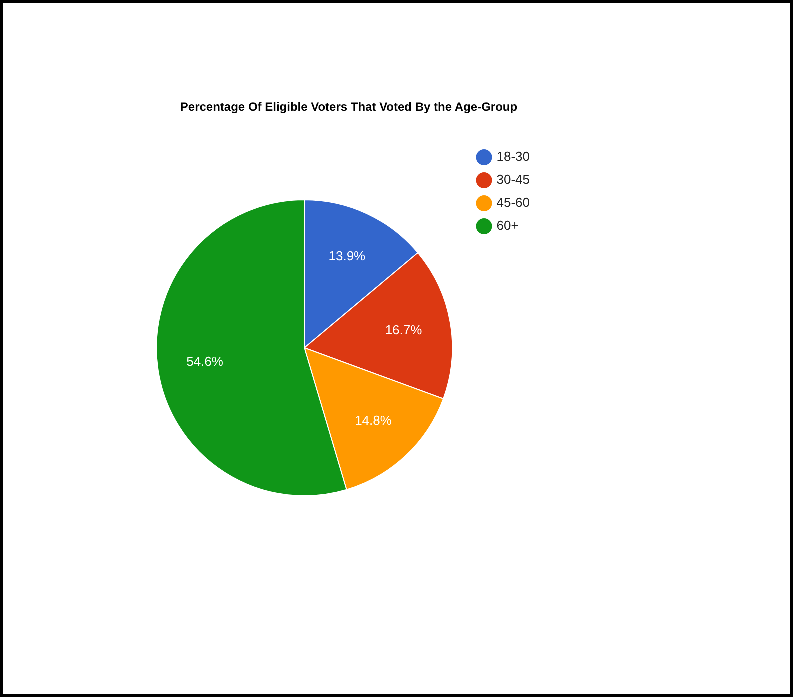  What do you see at coordinates (349, 107) in the screenshot?
I see `chart-title: Percentage Of Eligible Voters That Voted By the Age-Group` at bounding box center [349, 107].